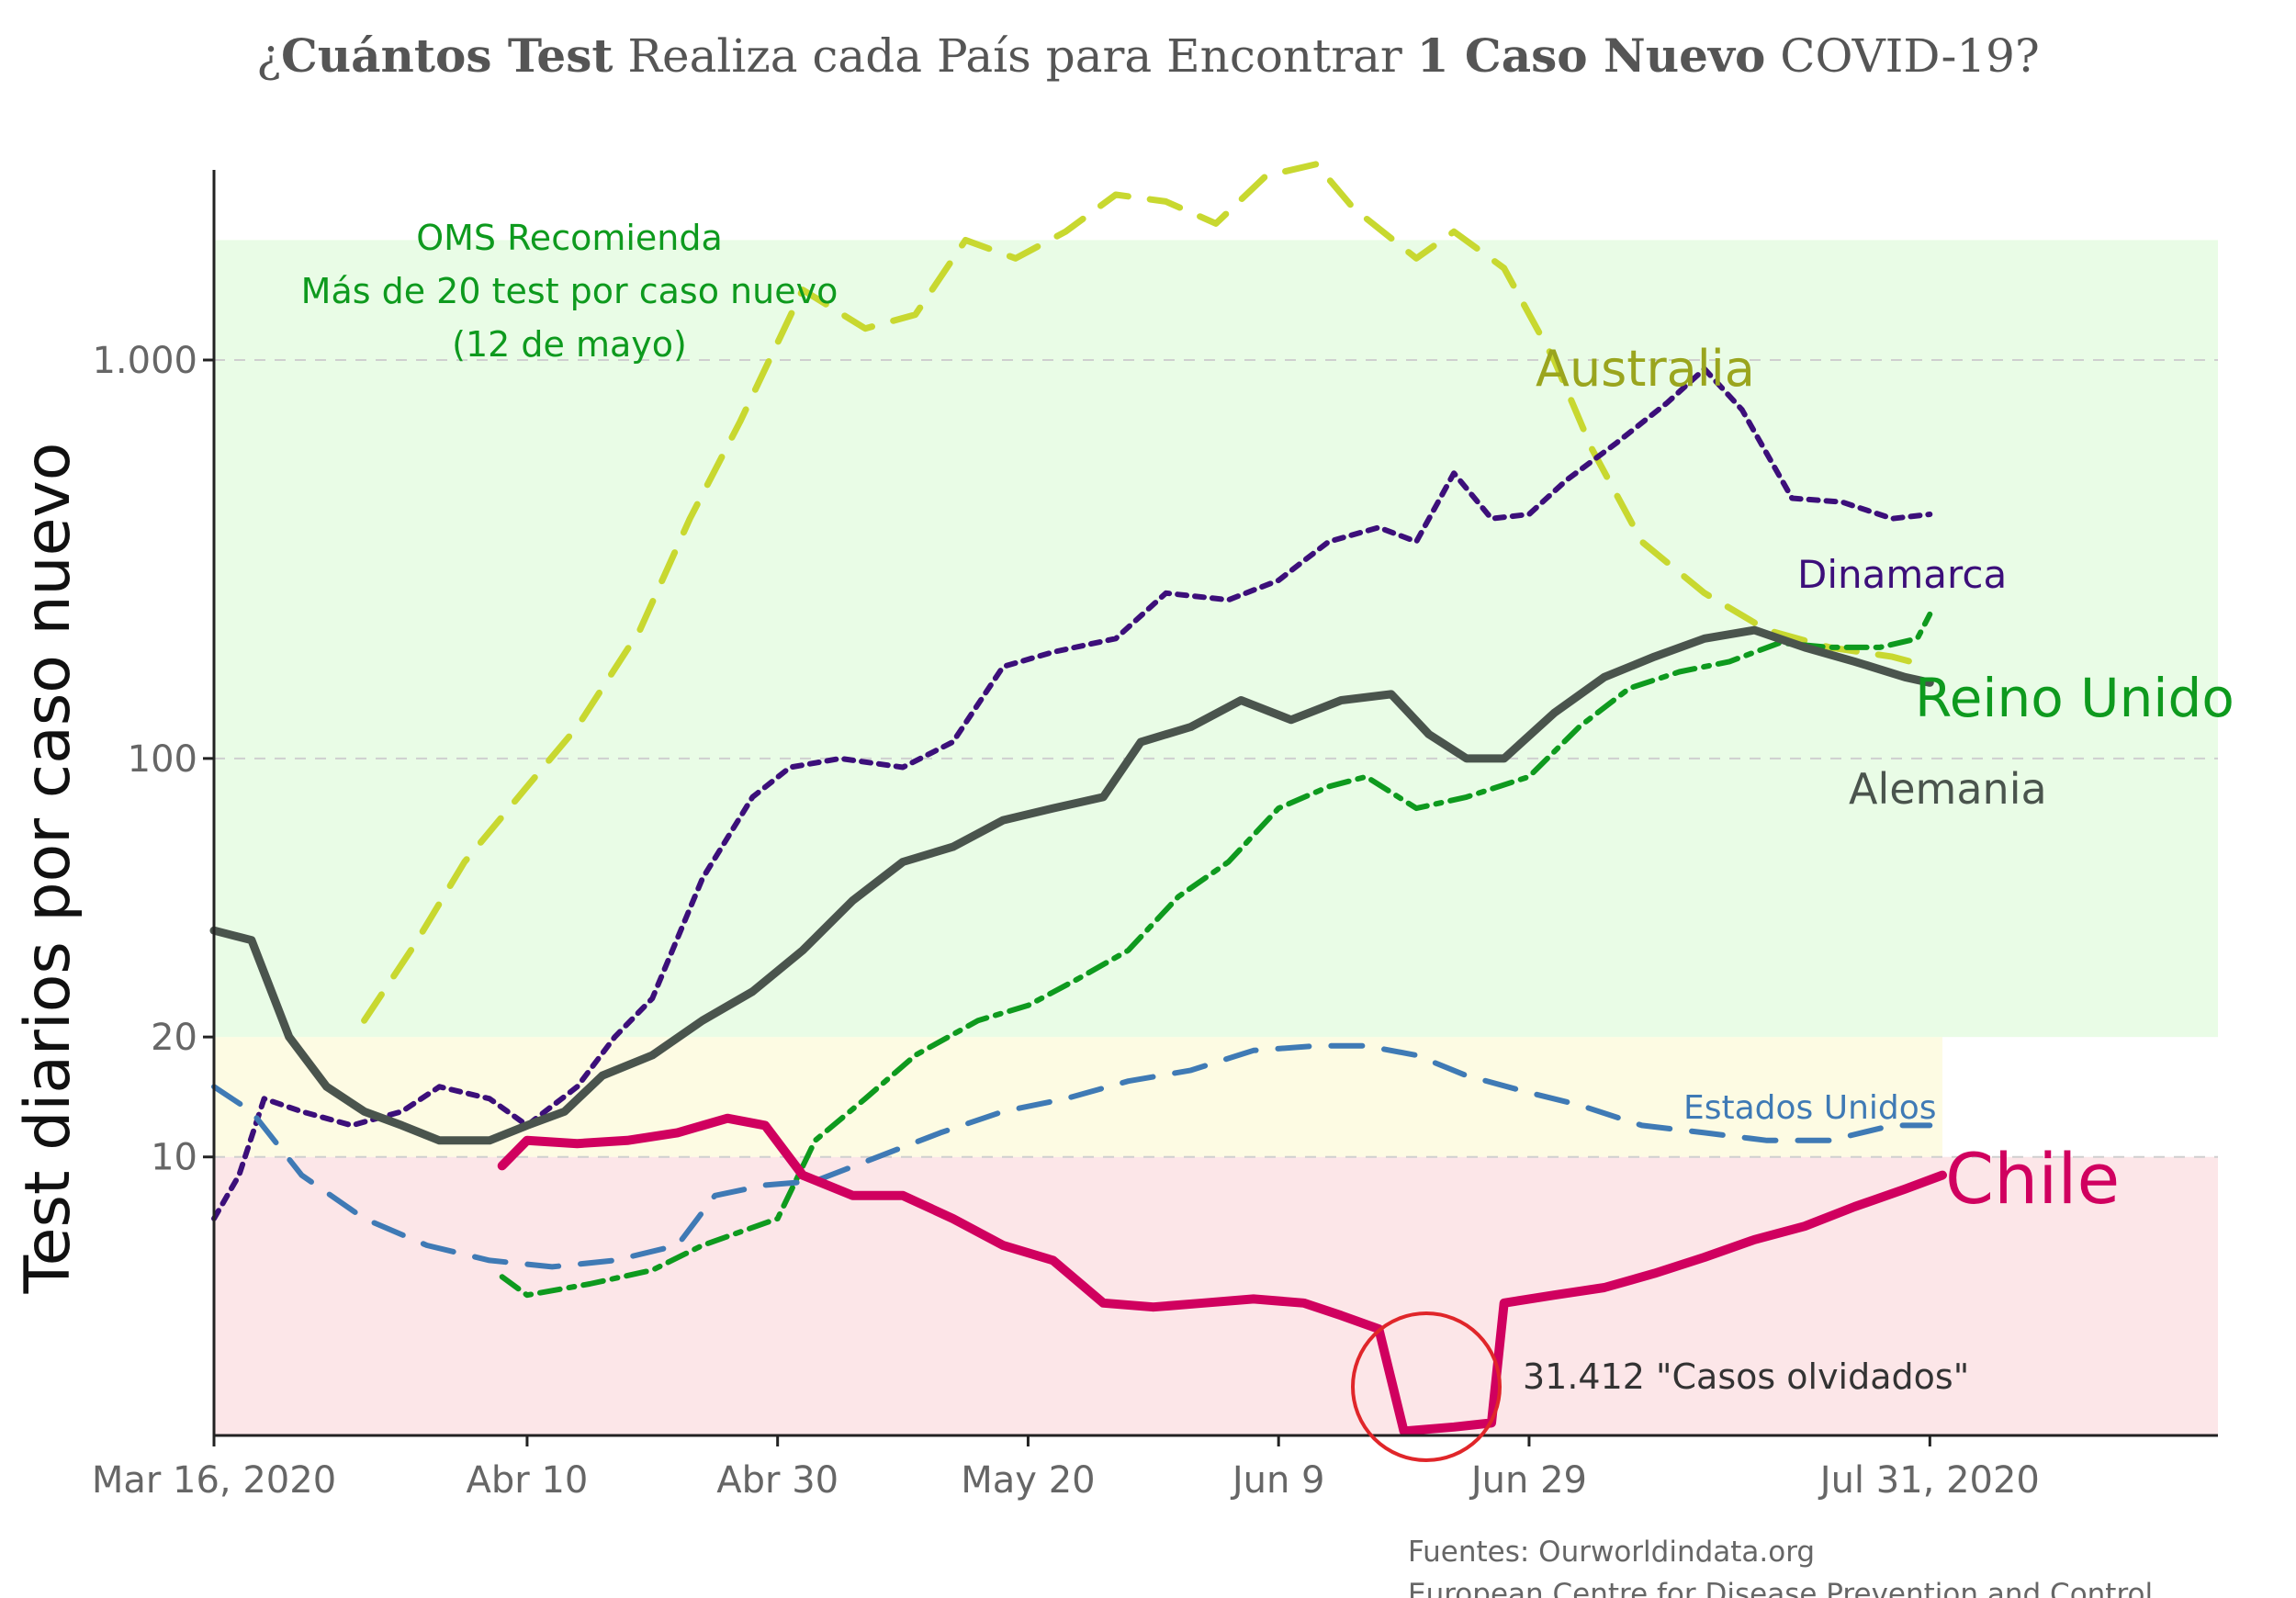 Image resolution: width=2296 pixels, height=1598 pixels. What do you see at coordinates (1592, 55) in the screenshot?
I see `title-bold-part-2: 1 Caso Nuevo` at bounding box center [1592, 55].